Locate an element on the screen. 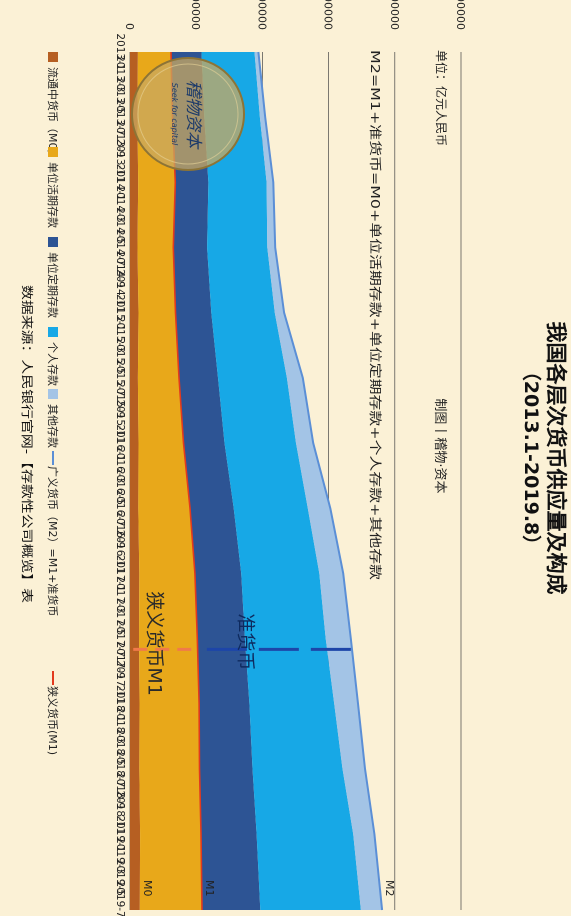  x-tick-label: 2017-9 is located at coordinates (120, 660).